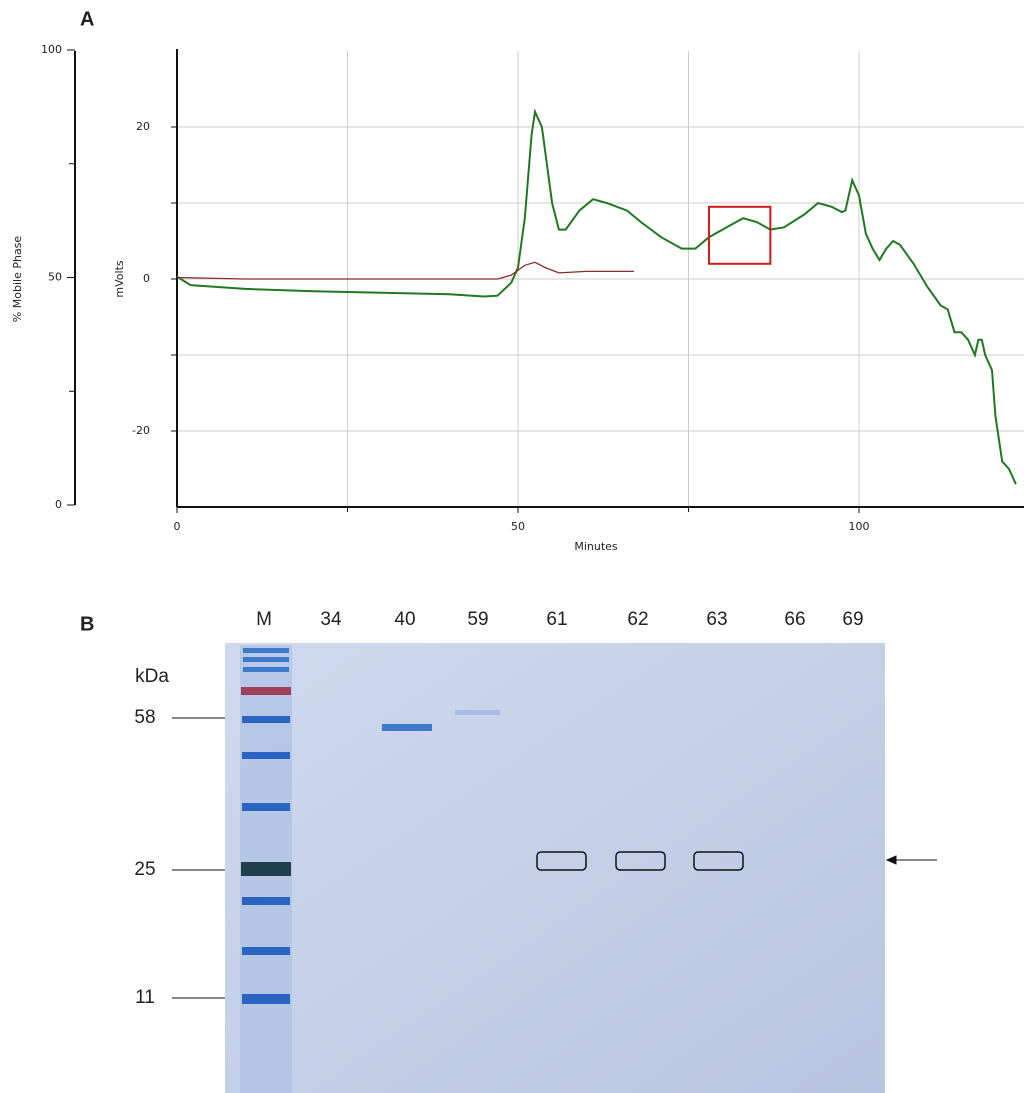 The height and width of the screenshot is (1093, 1024). I want to click on highlight-box, so click(739, 235).